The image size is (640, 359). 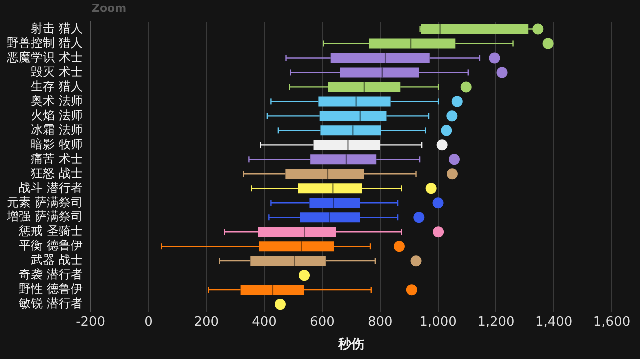 I want to click on y-tick-label: 狂怒 战士, so click(x=56, y=173).